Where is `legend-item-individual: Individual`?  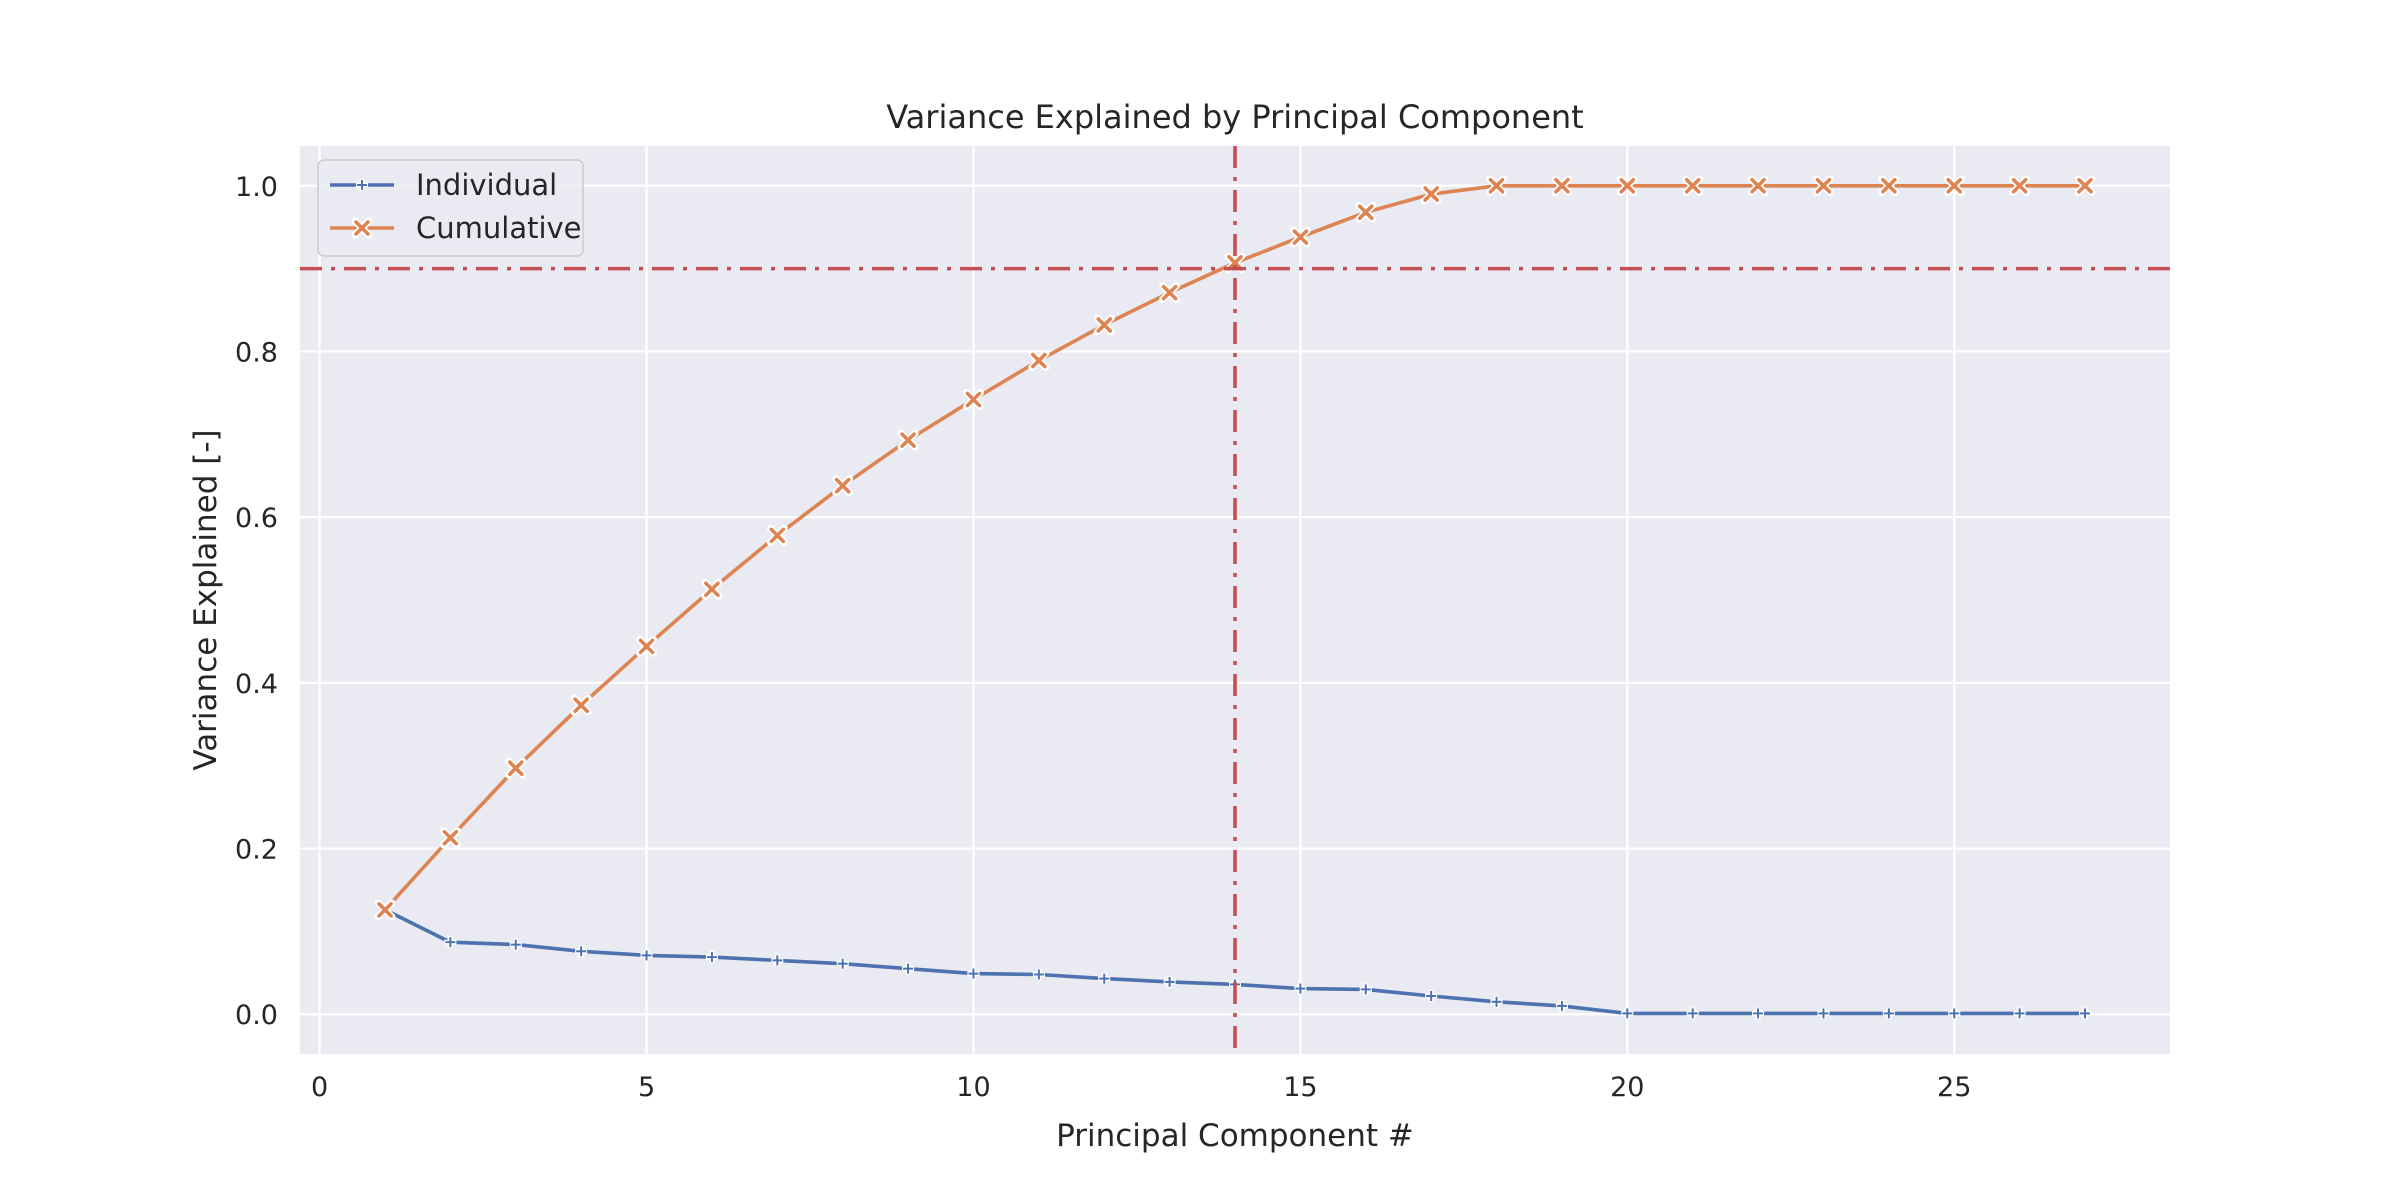
legend-item-individual: Individual is located at coordinates (443, 185).